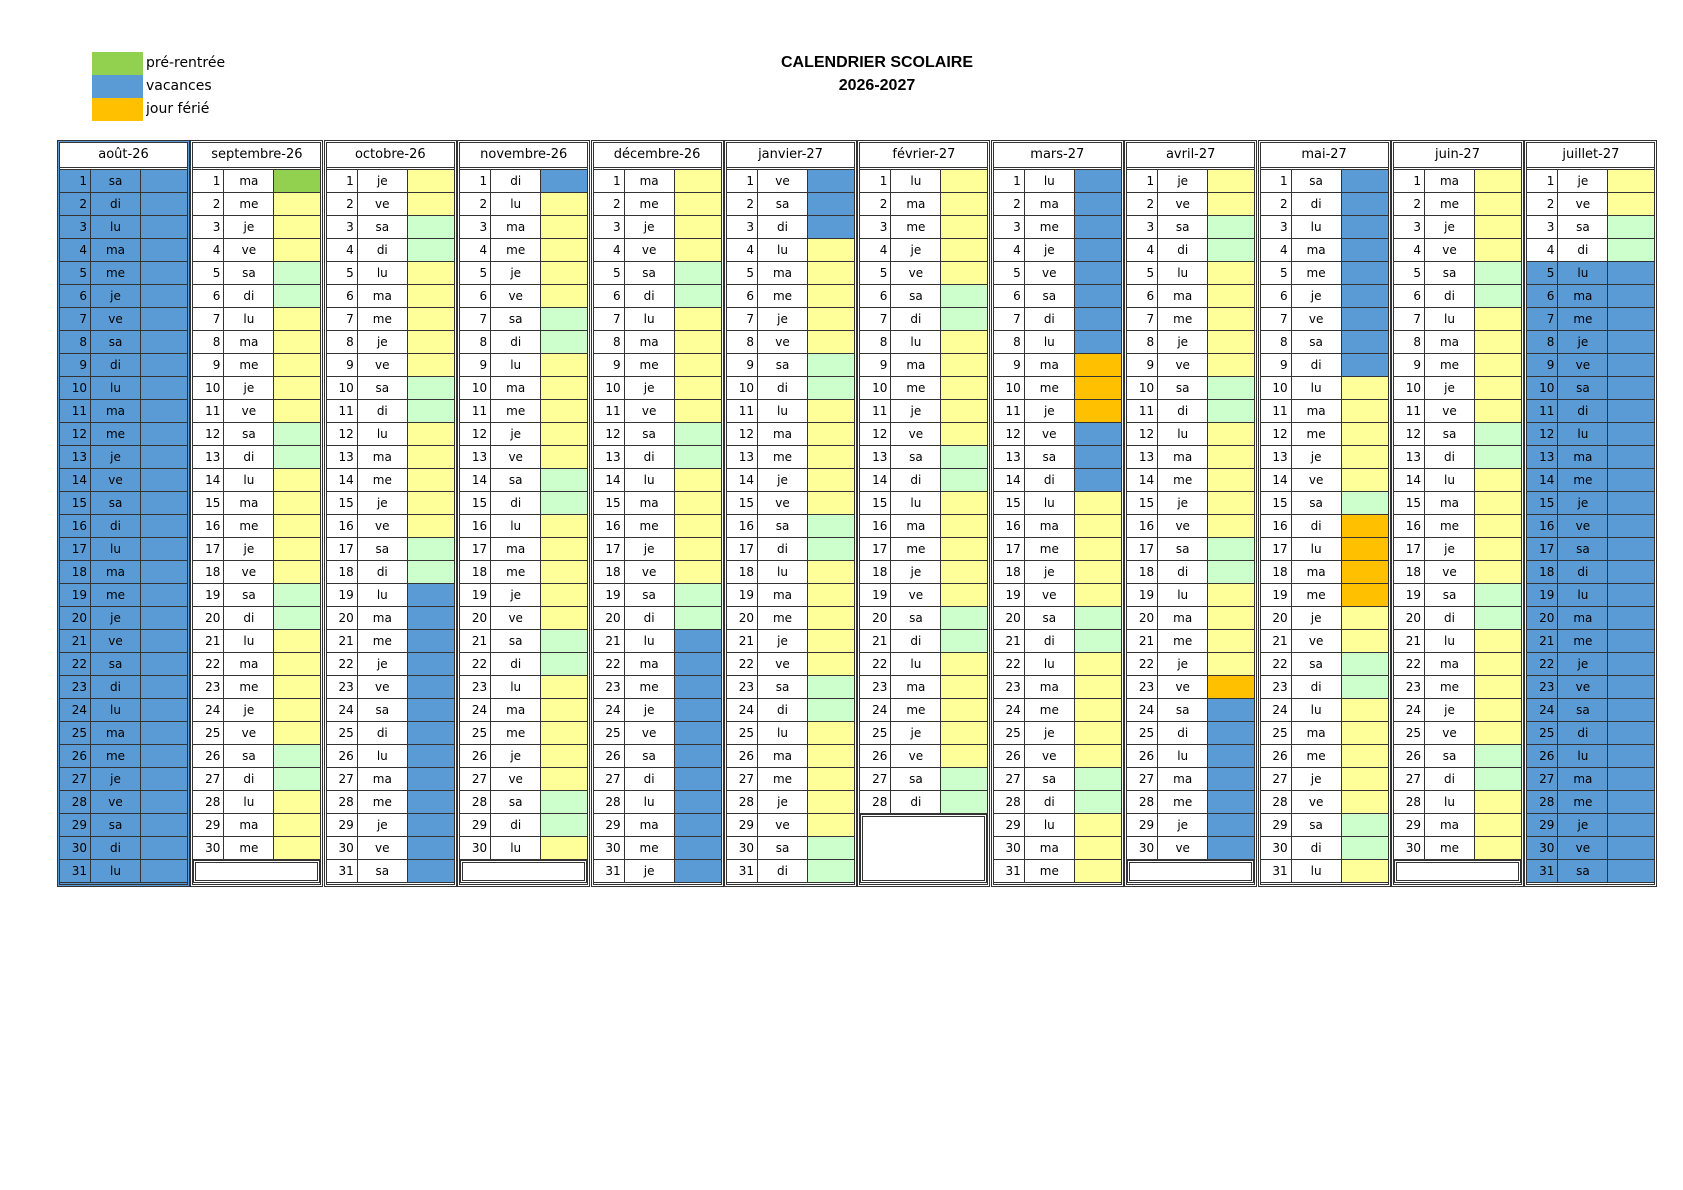  Describe the element at coordinates (924, 503) in the screenshot. I see `day-row: 15 lu` at that location.